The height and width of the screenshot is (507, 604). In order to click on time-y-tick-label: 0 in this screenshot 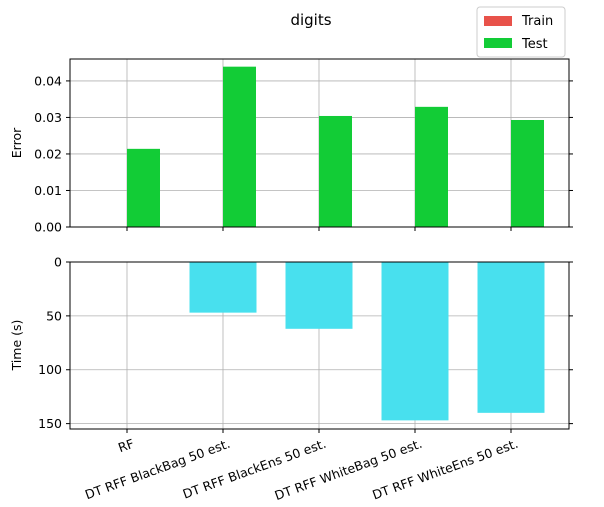, I will do `click(58, 262)`.